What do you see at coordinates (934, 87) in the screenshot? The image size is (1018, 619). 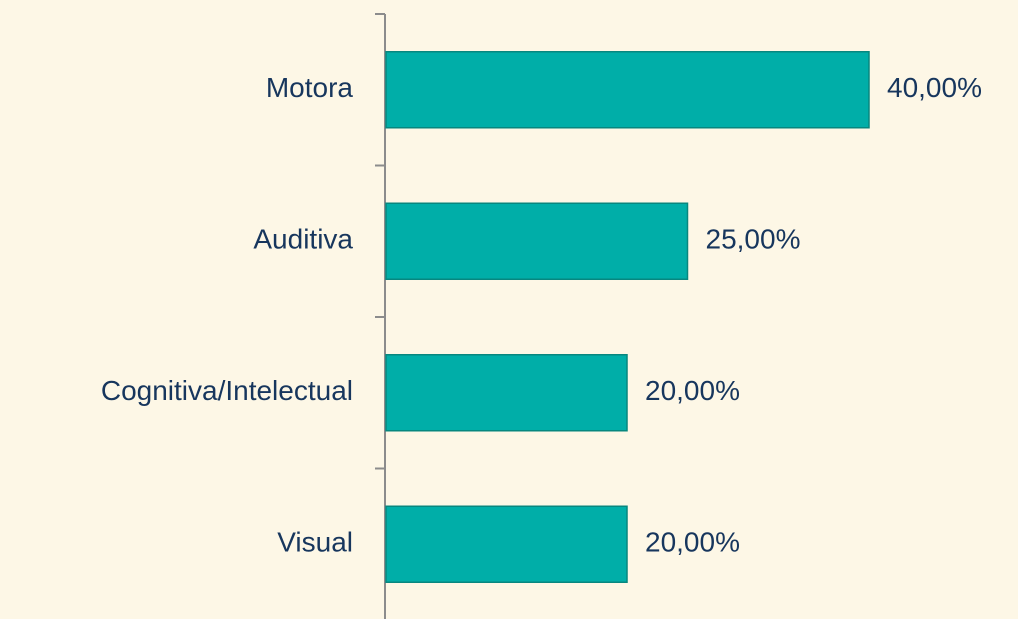 I see `value-label: 40,00%` at bounding box center [934, 87].